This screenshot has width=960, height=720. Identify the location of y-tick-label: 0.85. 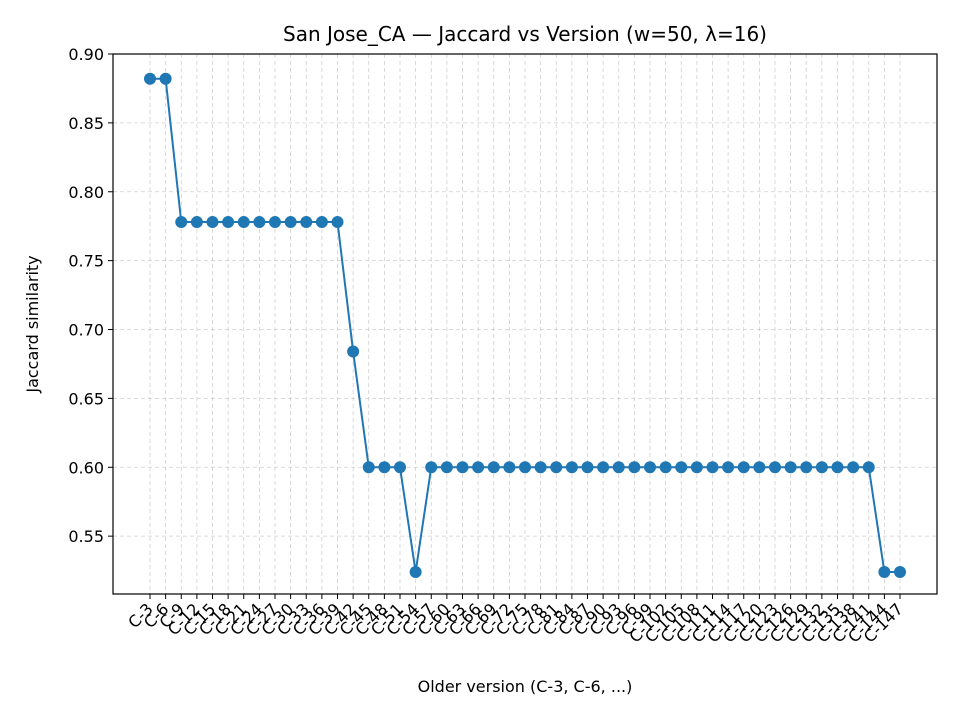
(86, 123).